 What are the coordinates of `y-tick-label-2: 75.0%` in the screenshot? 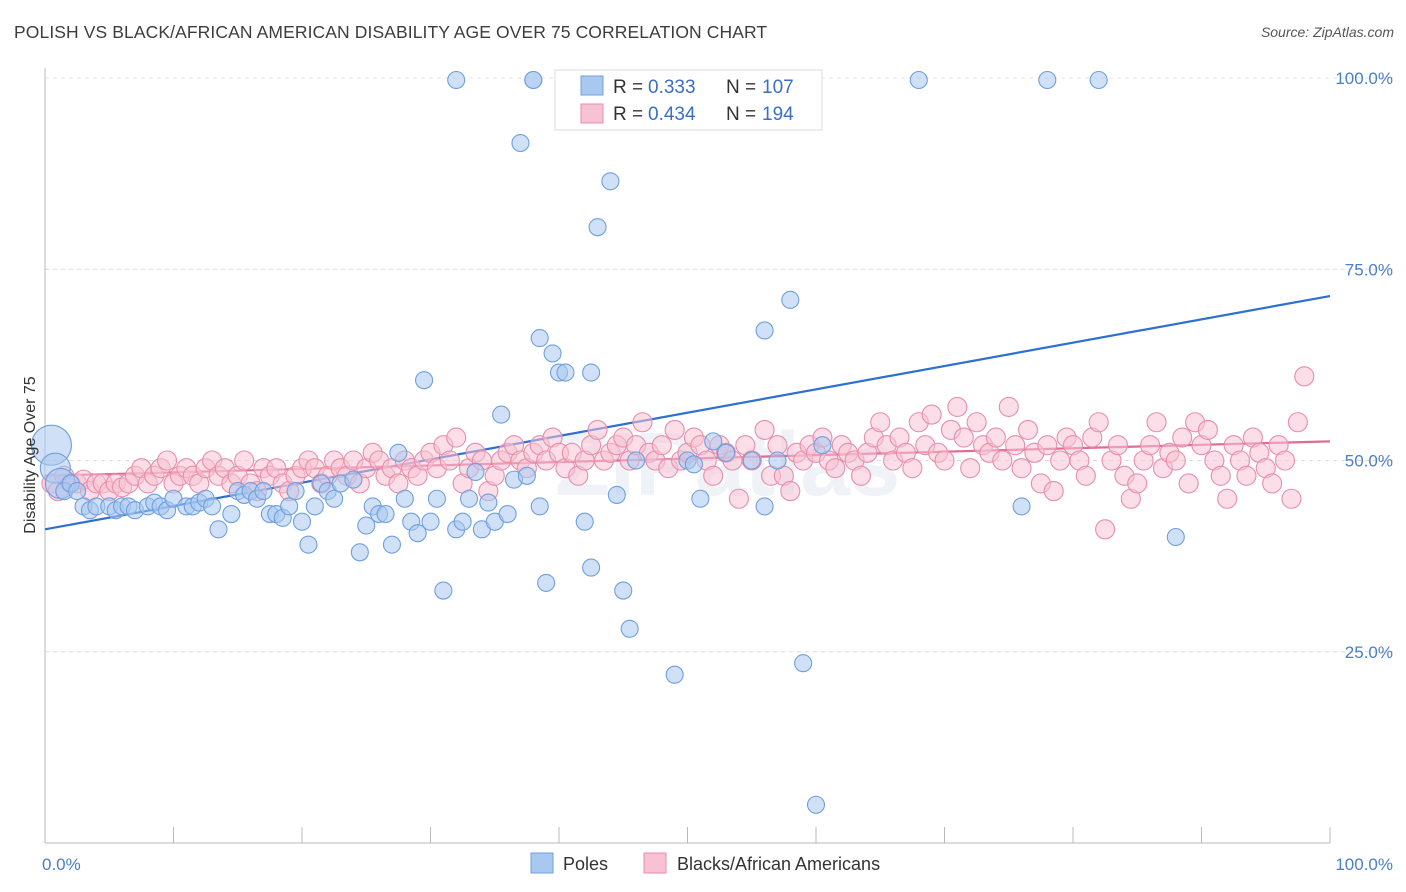 It's located at (1369, 269).